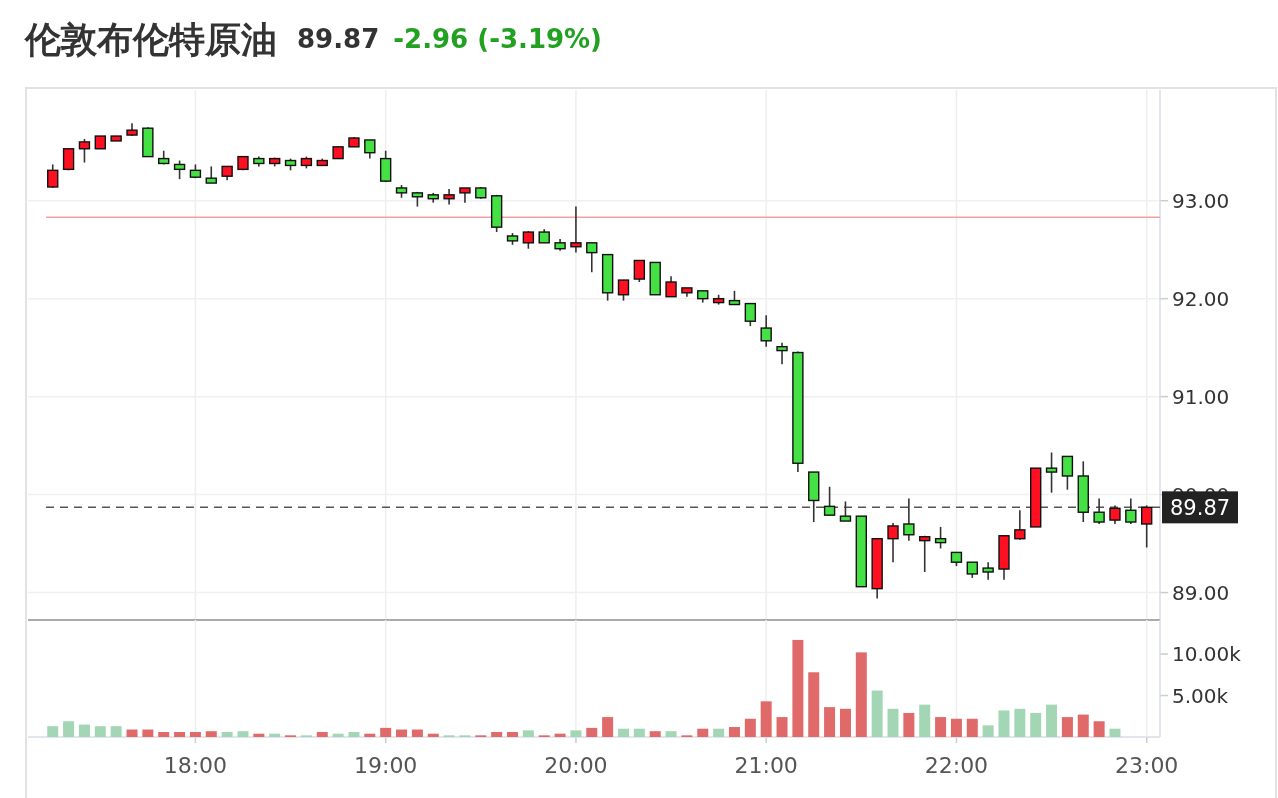 This screenshot has height=798, width=1278. What do you see at coordinates (497, 39) in the screenshot?
I see `text: -2.96 (-3.19%)` at bounding box center [497, 39].